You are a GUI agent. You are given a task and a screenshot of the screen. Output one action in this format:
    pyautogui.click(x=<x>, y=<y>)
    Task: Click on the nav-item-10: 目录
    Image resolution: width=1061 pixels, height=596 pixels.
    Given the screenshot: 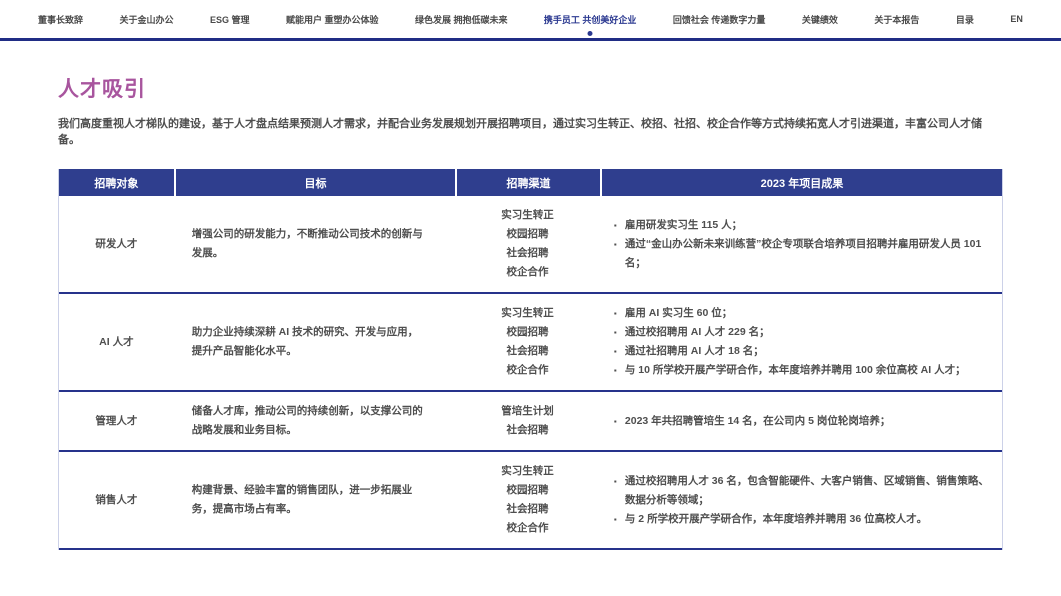 What is the action you would take?
    pyautogui.click(x=964, y=19)
    